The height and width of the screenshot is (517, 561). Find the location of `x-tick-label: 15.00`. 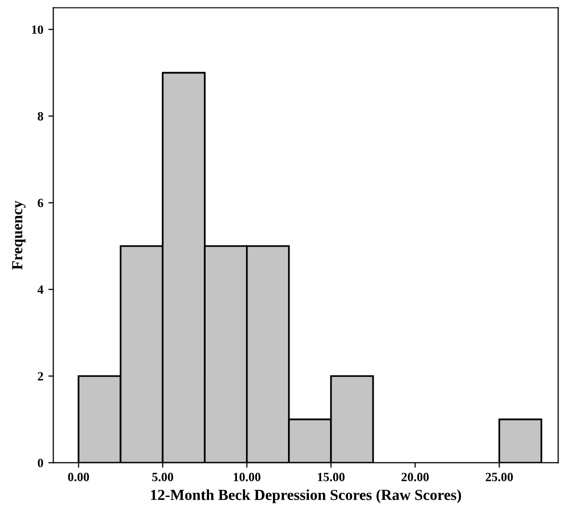

x-tick-label: 15.00 is located at coordinates (331, 477).